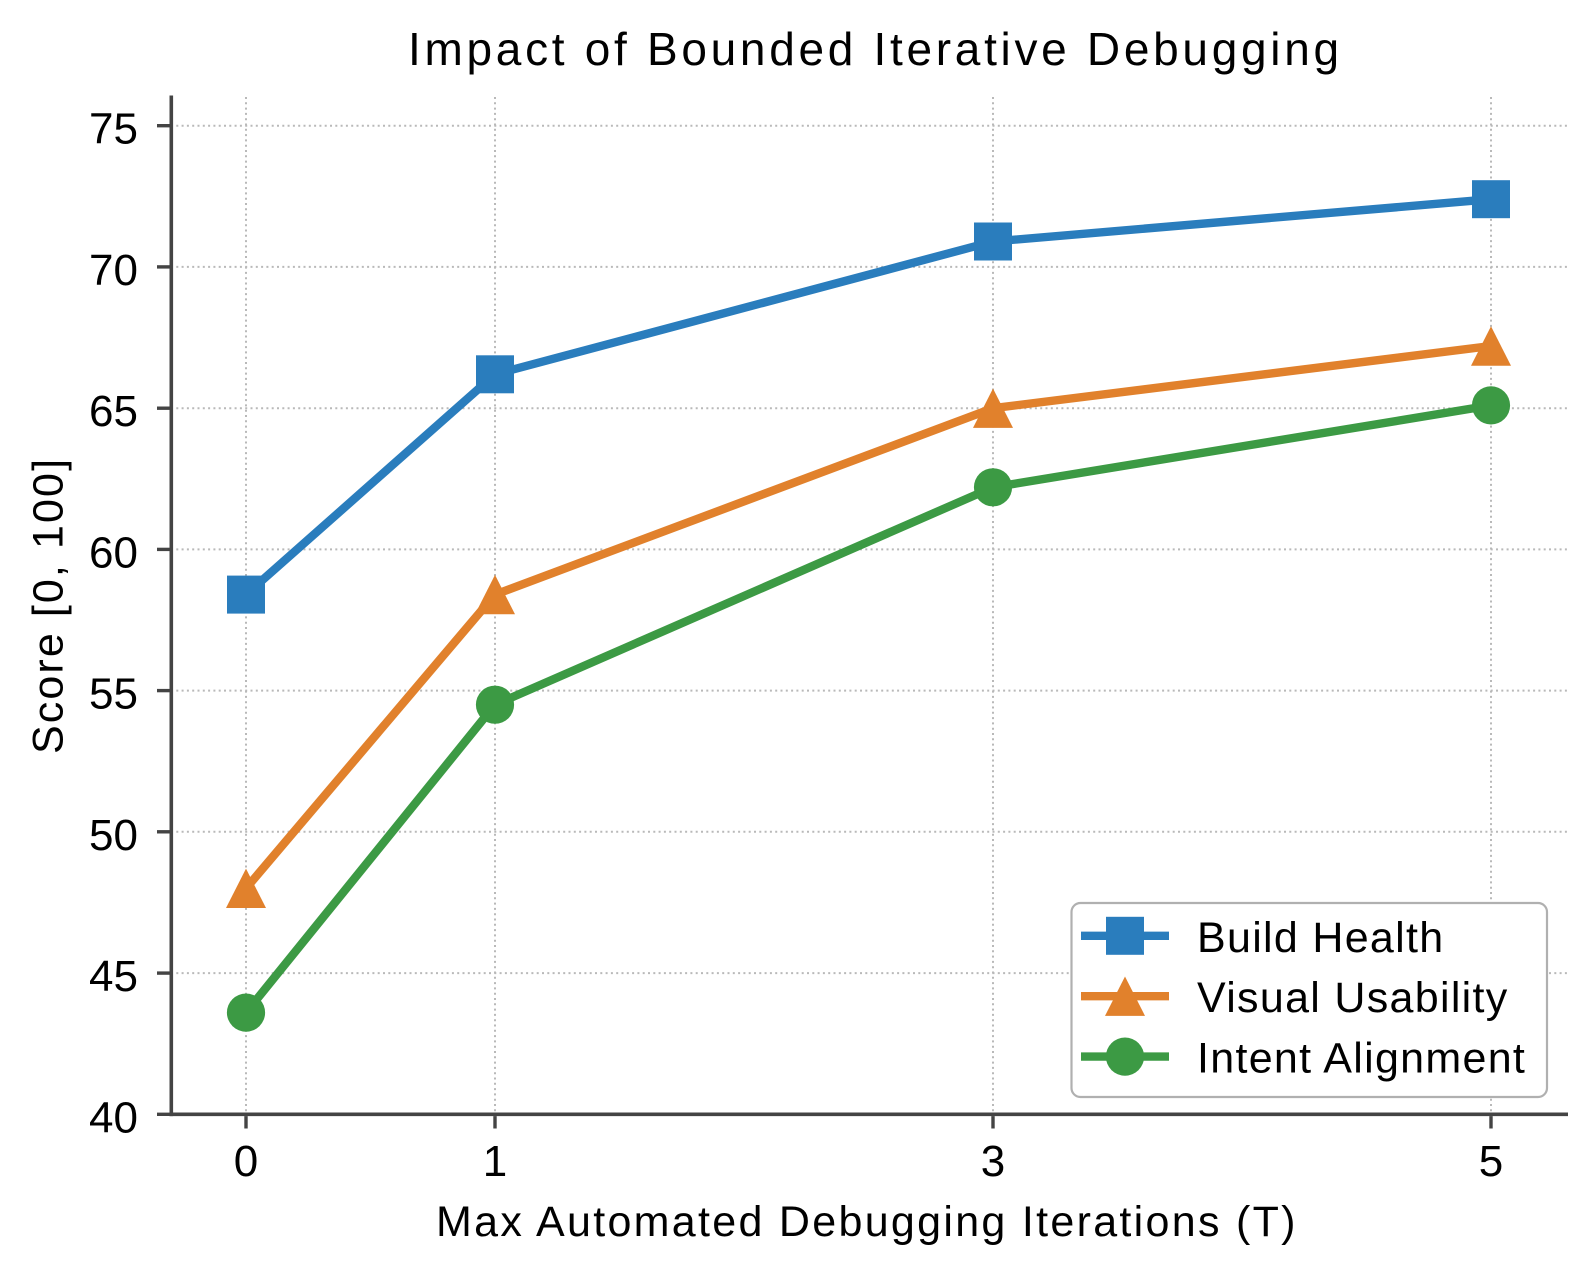 The image size is (1595, 1274). I want to click on svg-text: 45, so click(113, 976).